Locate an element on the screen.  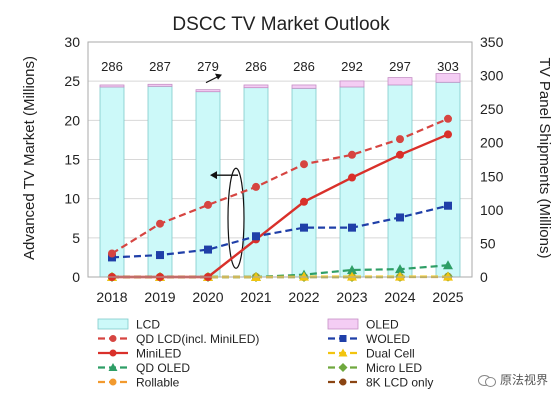
point-woled-2022 is located at coordinates (304, 227).